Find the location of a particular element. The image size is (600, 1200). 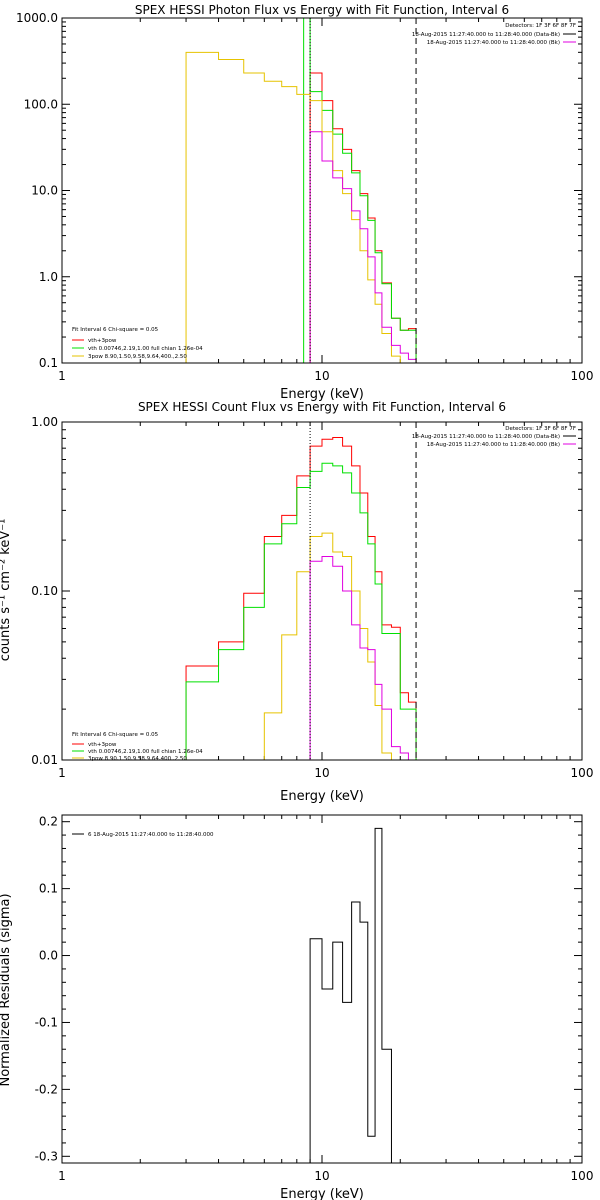

photon-legend-entry-2: 3pow 8.90,1.50,9.58,9.64,400.,2.50 is located at coordinates (137, 357).